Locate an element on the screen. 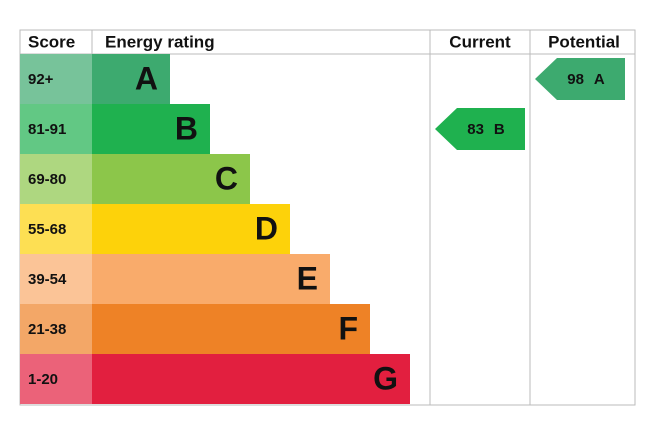  rating-letter: A is located at coordinates (146, 78).